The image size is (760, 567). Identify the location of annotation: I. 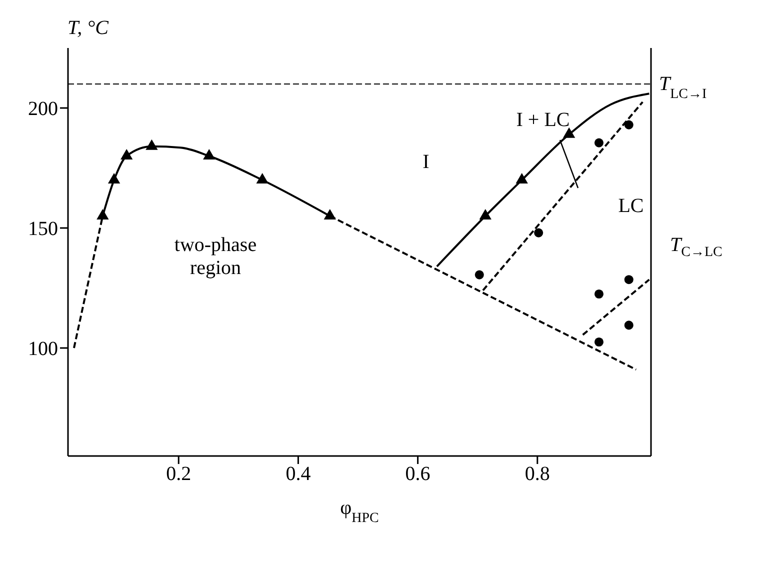
(426, 162).